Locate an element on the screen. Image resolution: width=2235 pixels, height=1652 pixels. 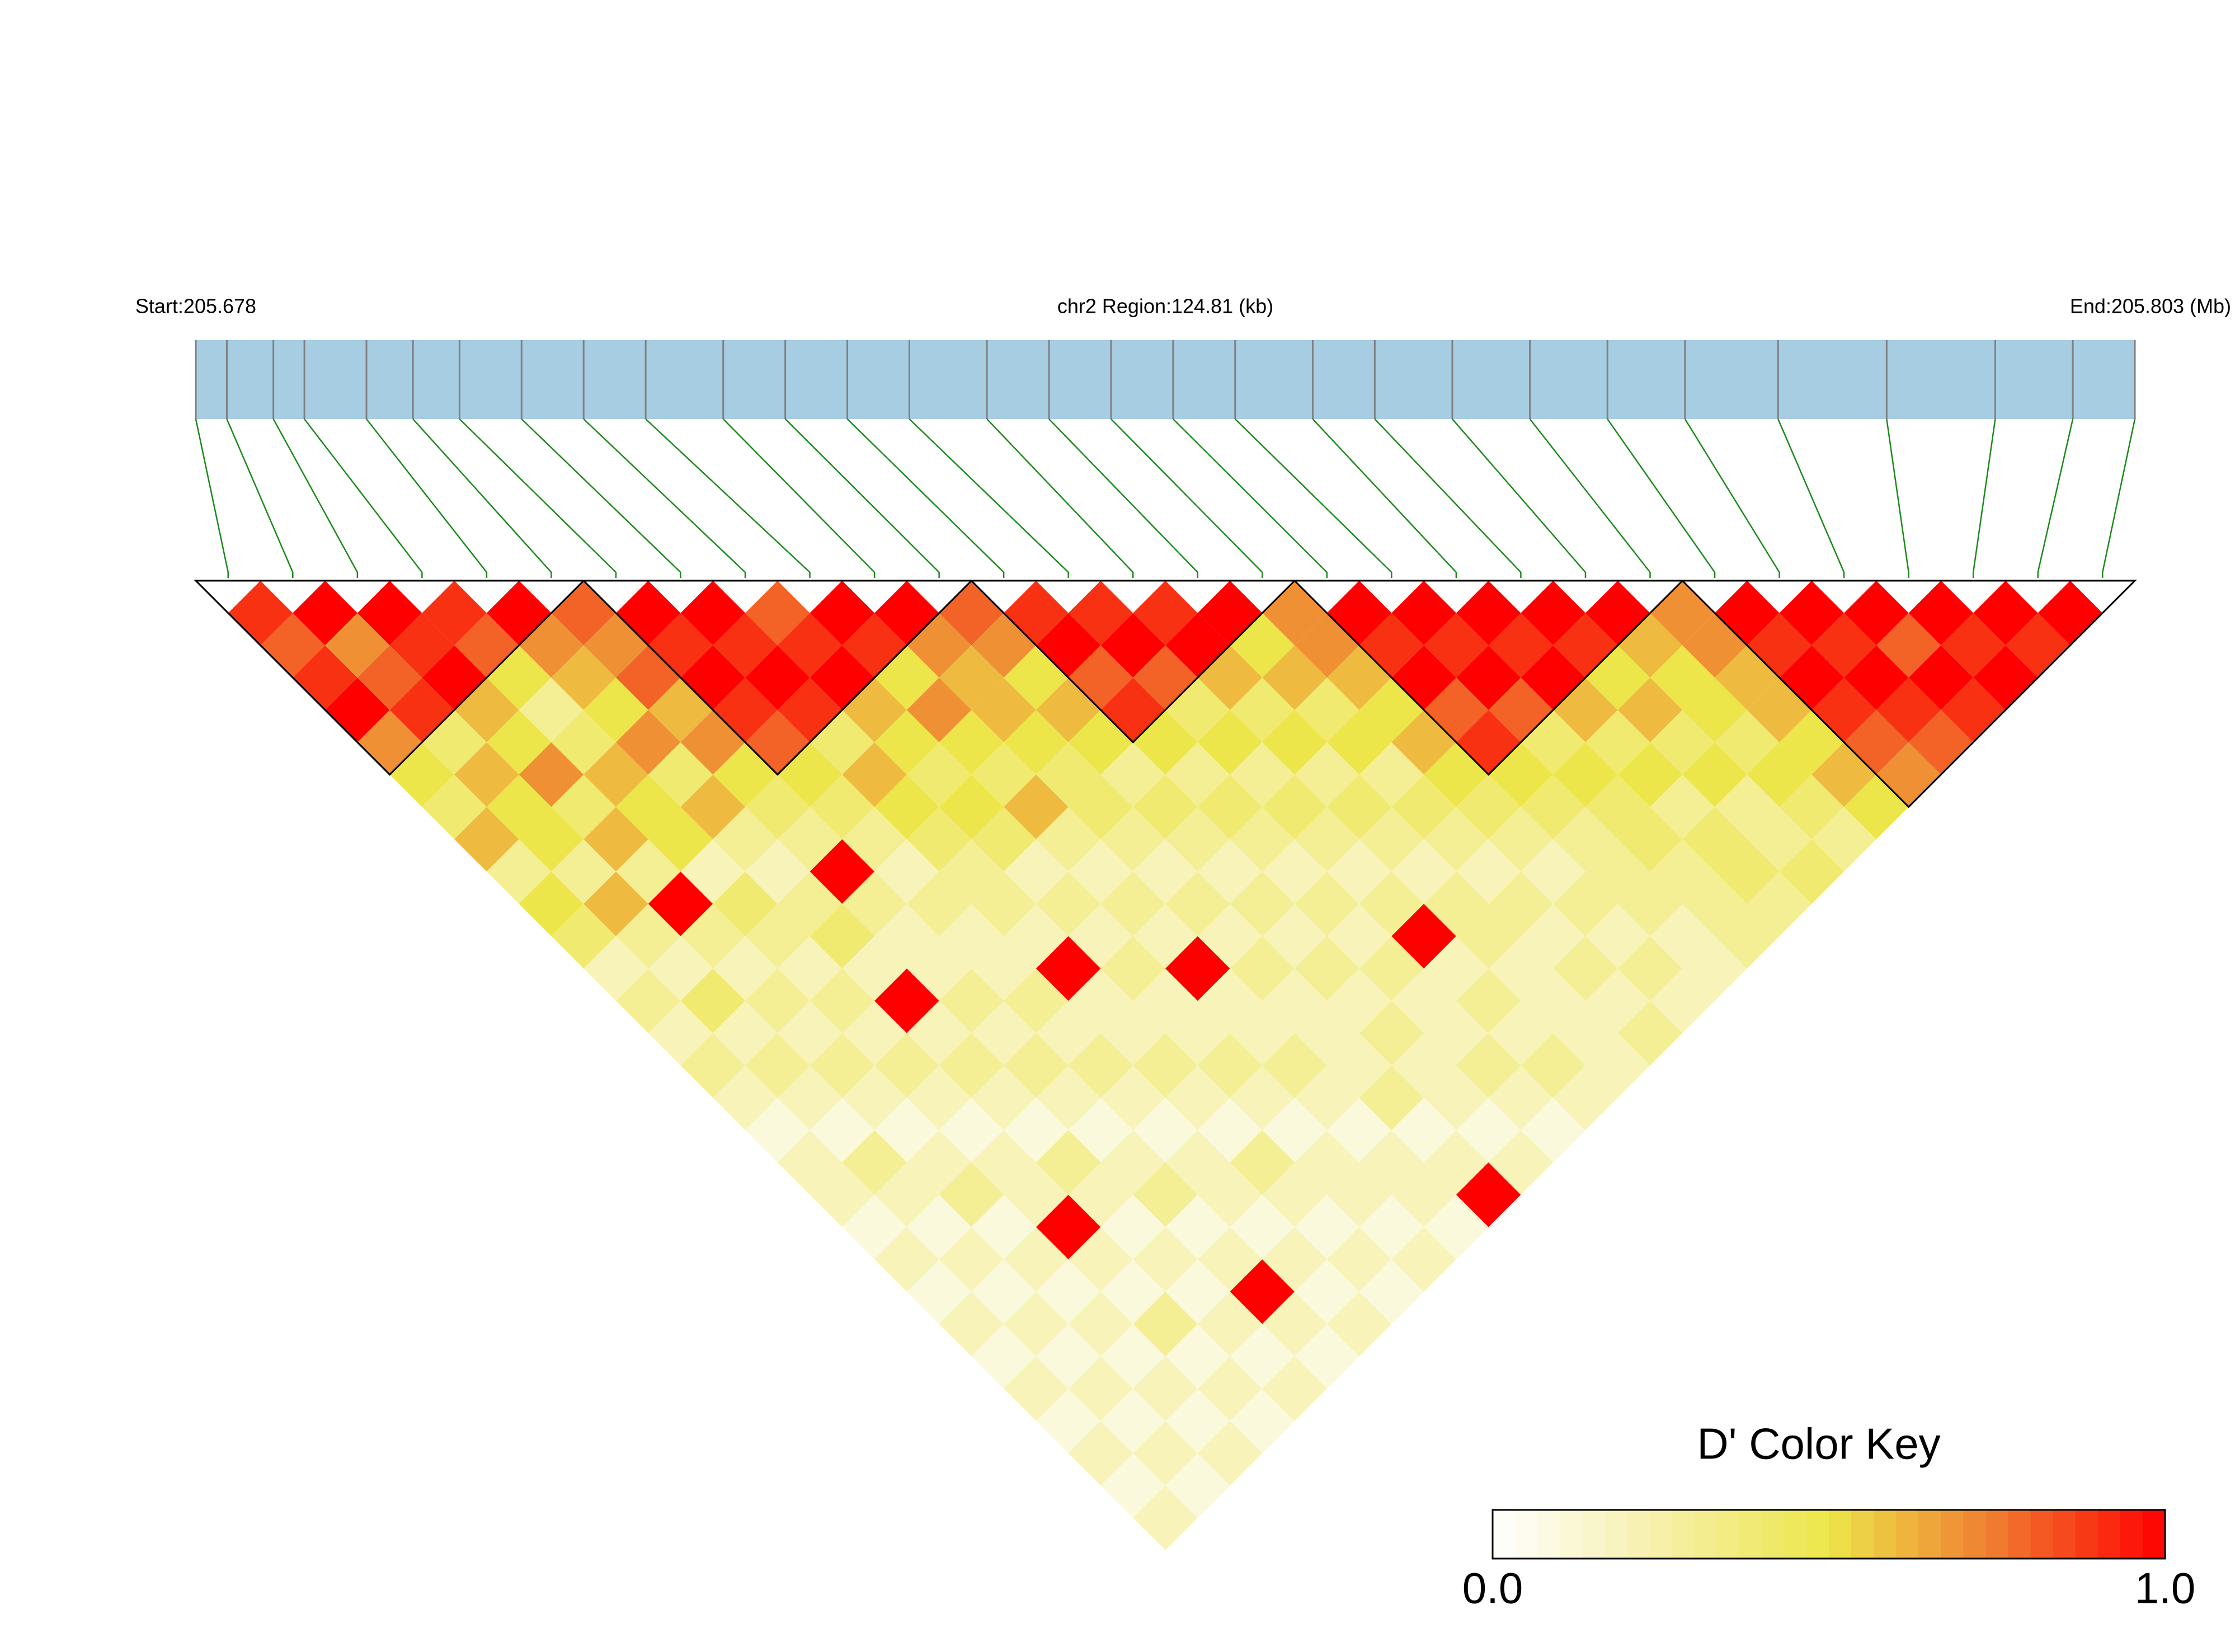
key-title: D' Color Key is located at coordinates (1818, 1444).